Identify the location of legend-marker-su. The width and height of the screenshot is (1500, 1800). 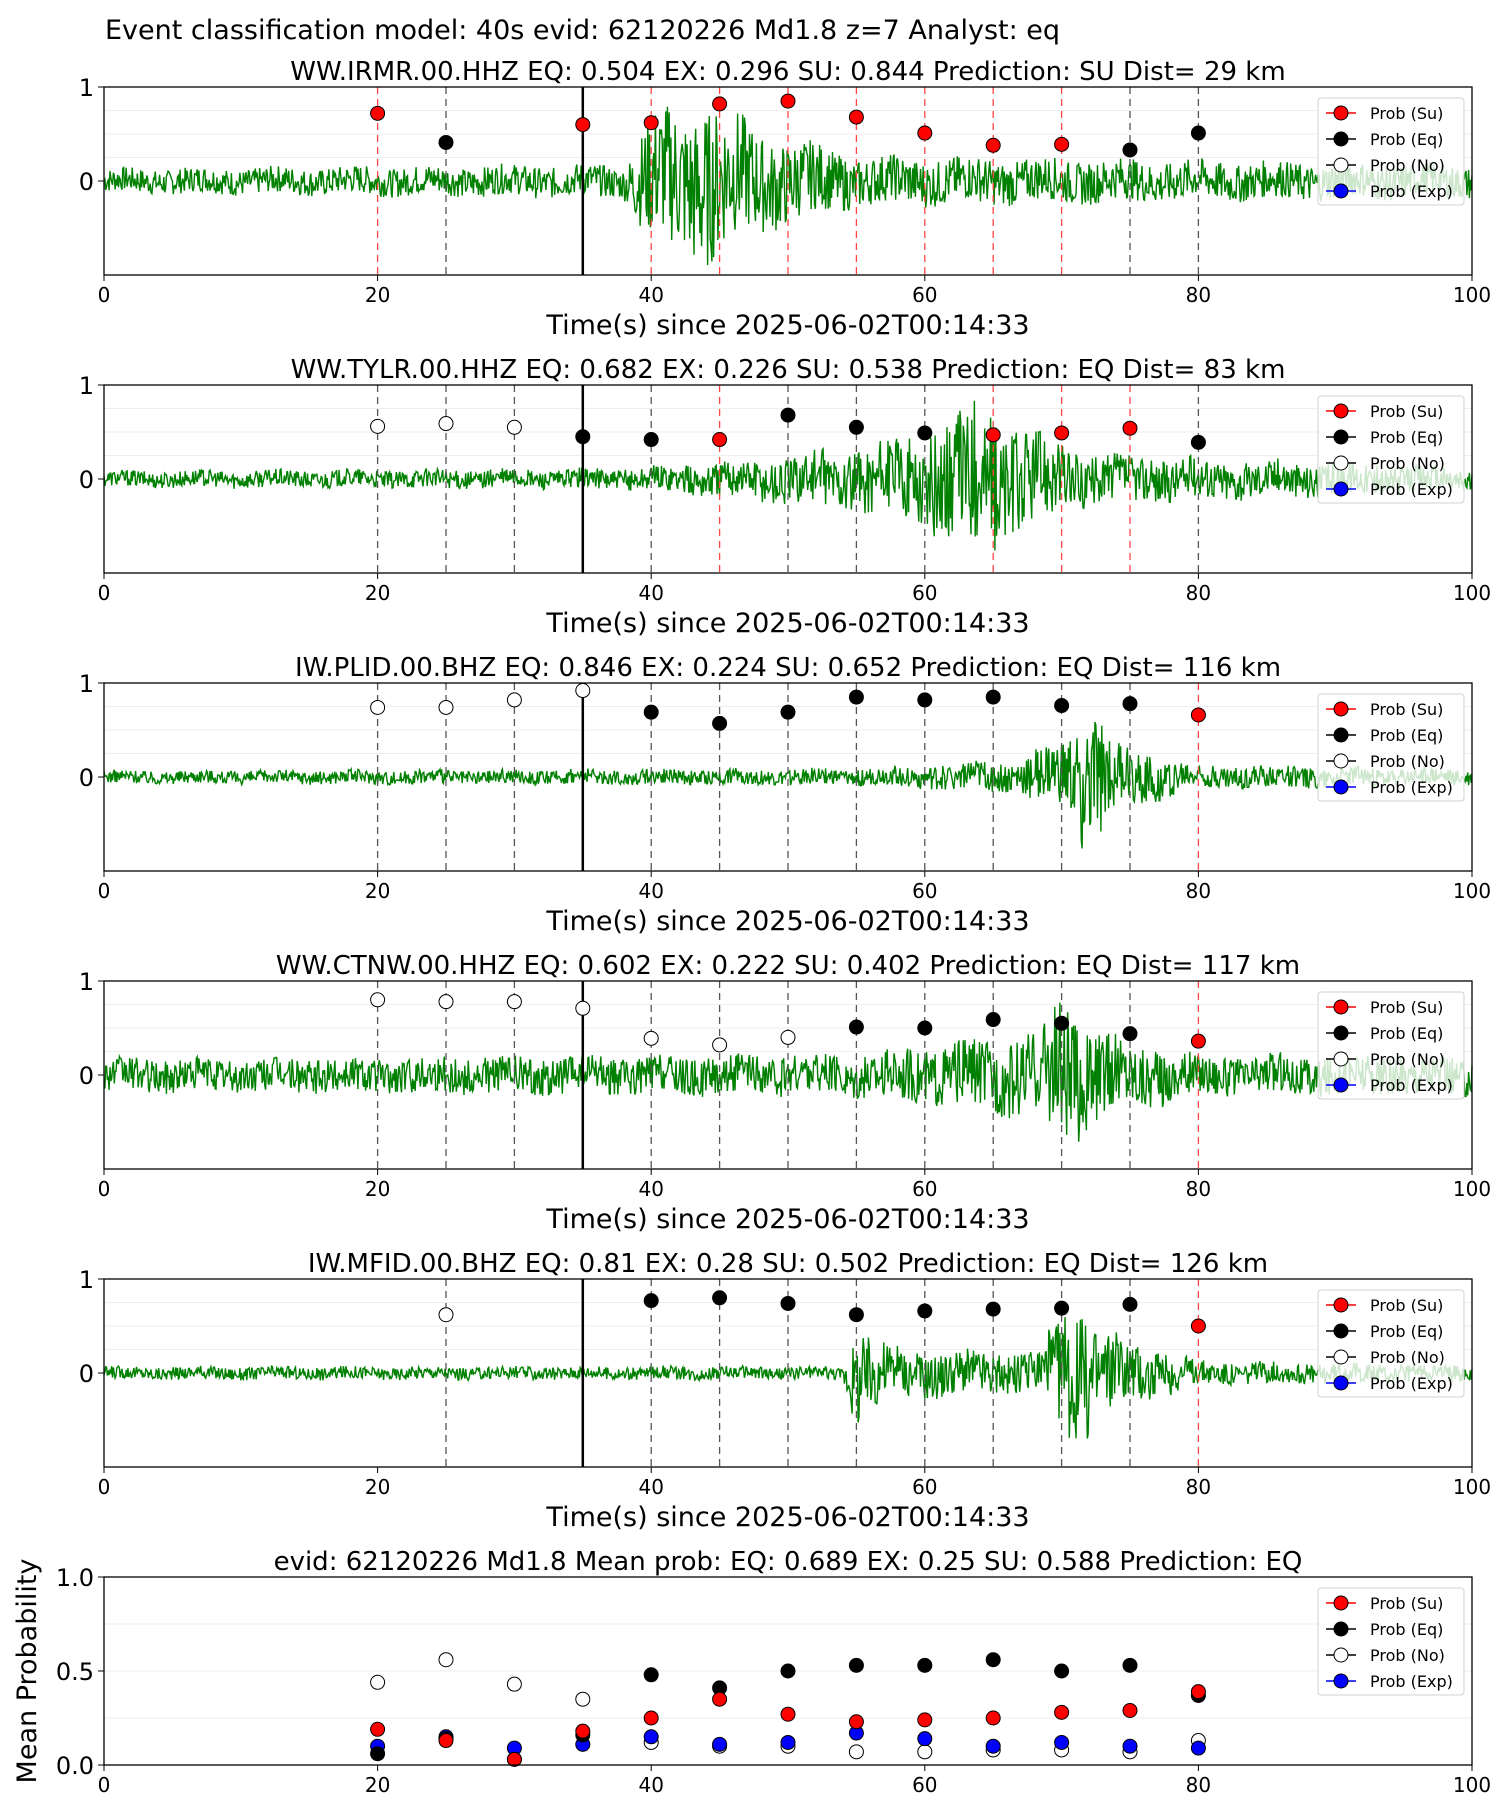
(1341, 1305).